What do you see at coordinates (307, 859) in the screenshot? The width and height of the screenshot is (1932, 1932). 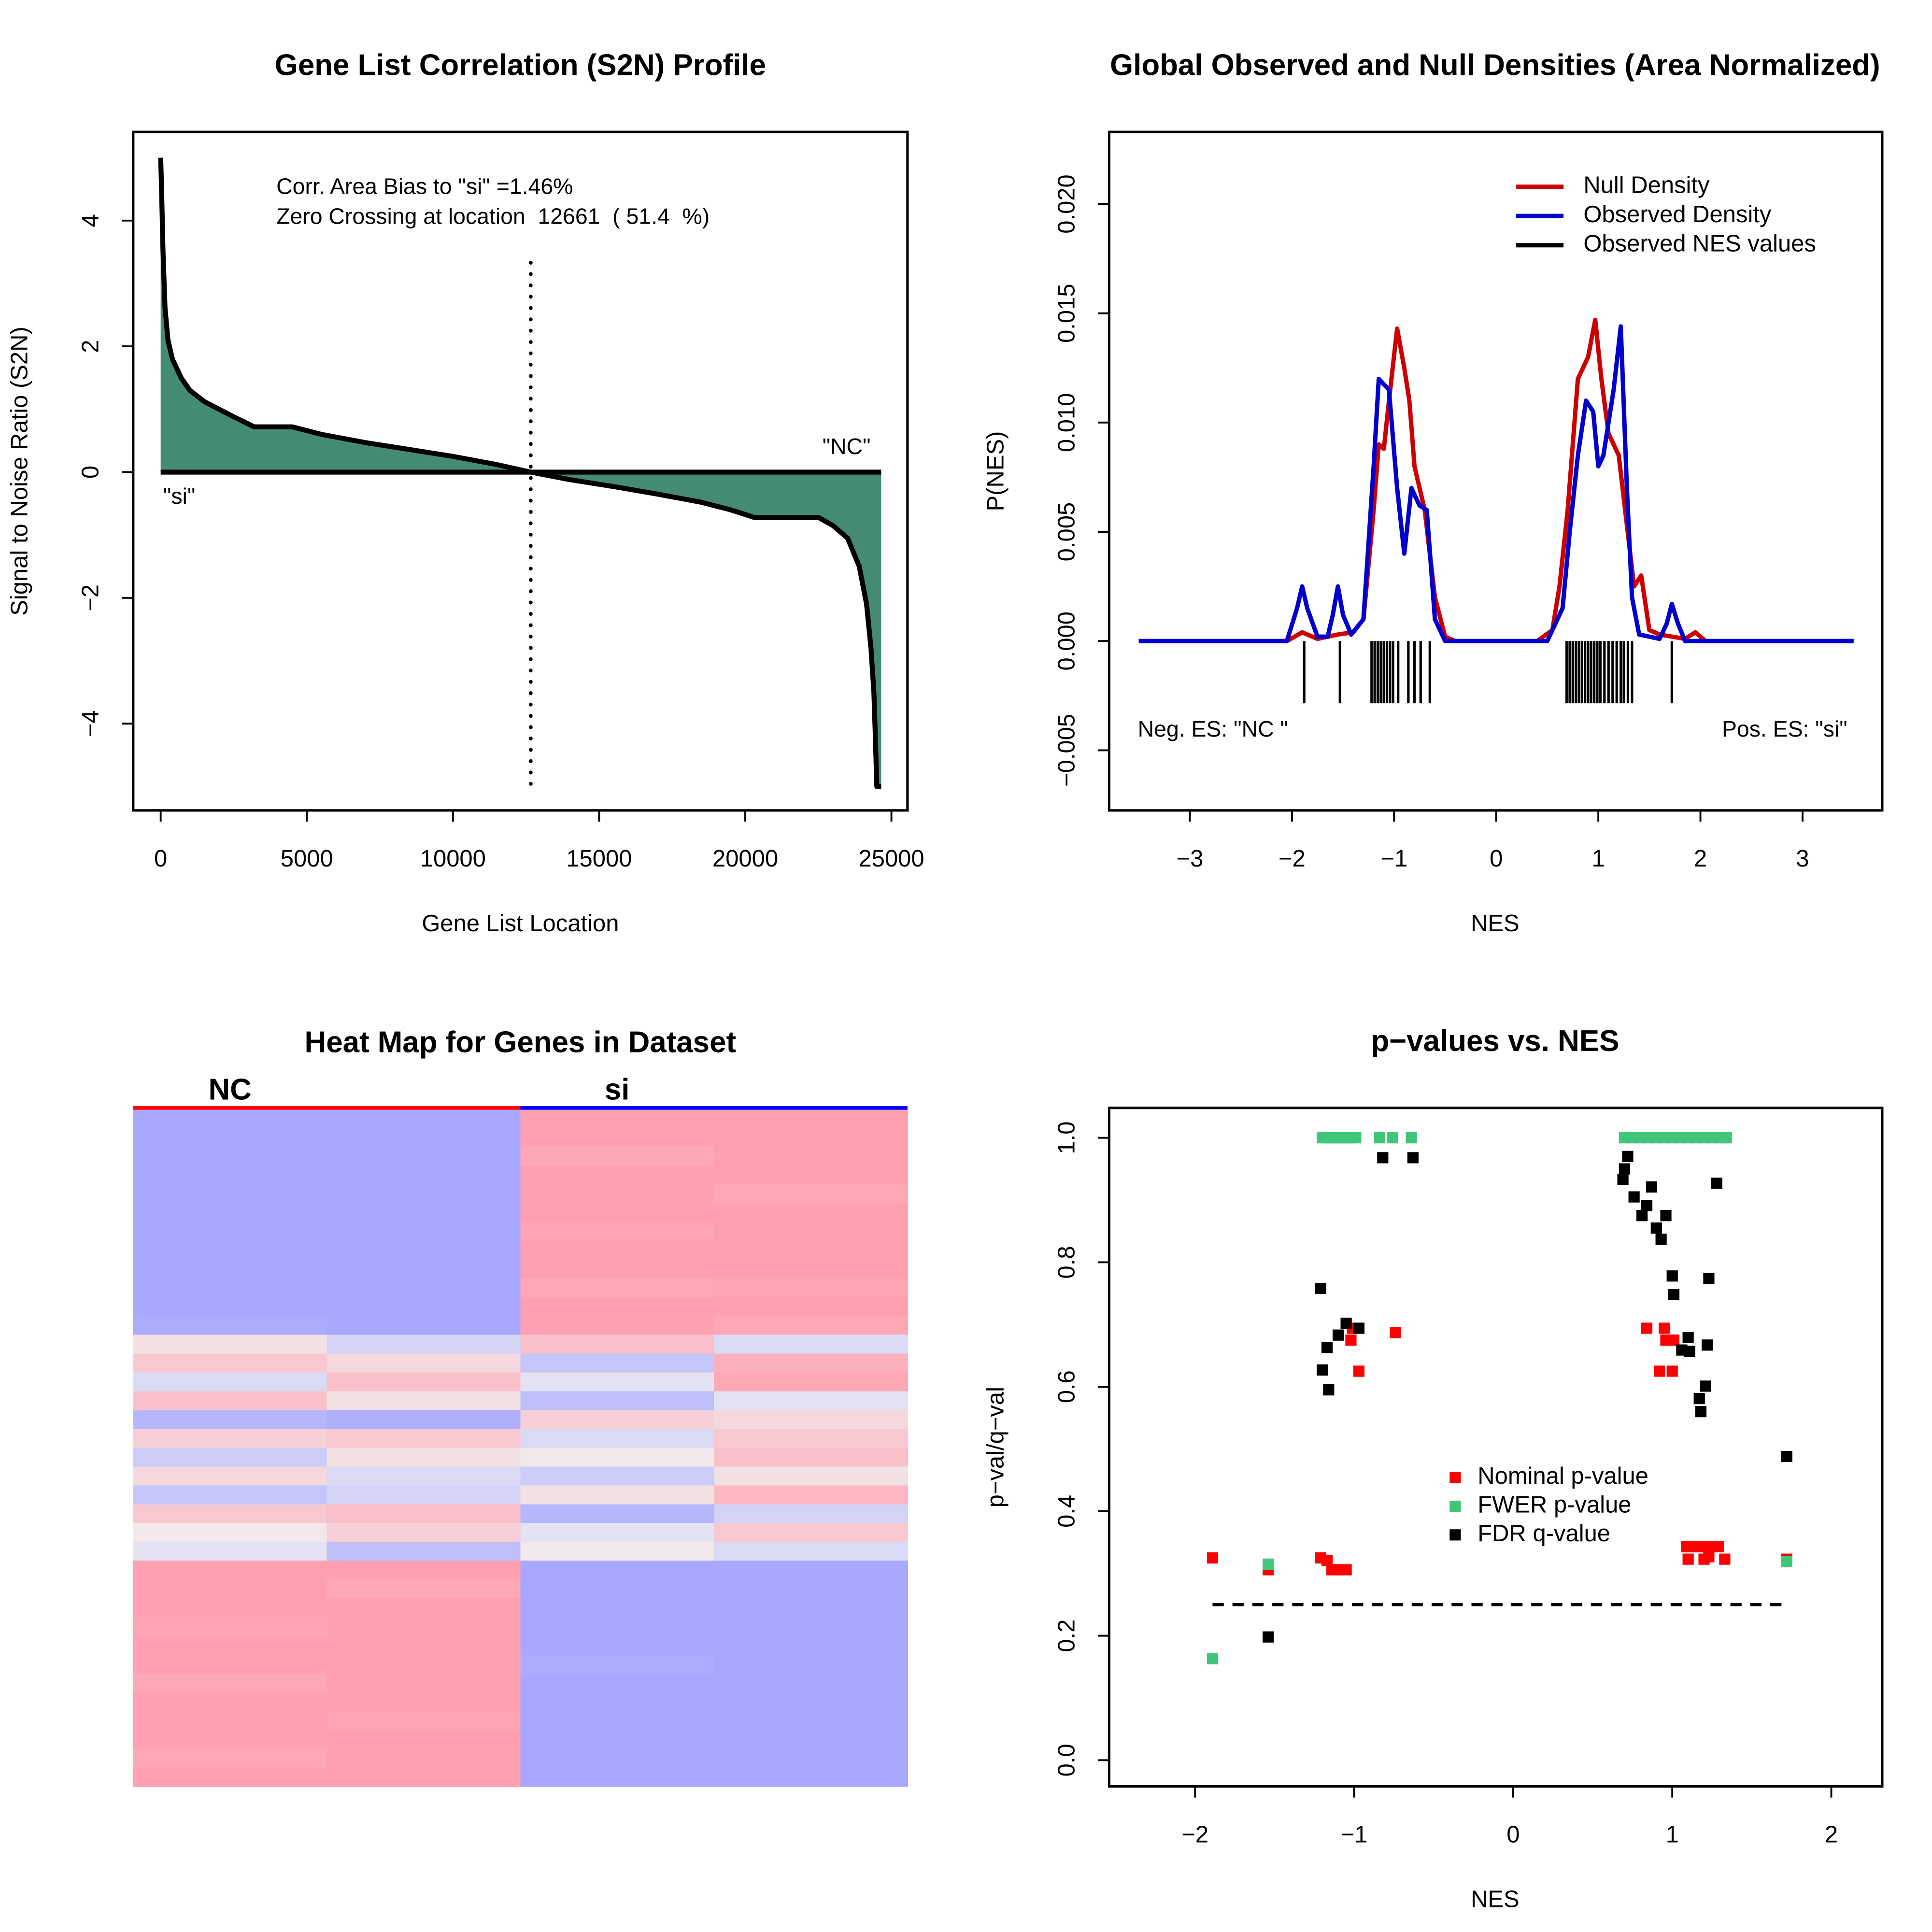 I see `x-tick-label: 5000` at bounding box center [307, 859].